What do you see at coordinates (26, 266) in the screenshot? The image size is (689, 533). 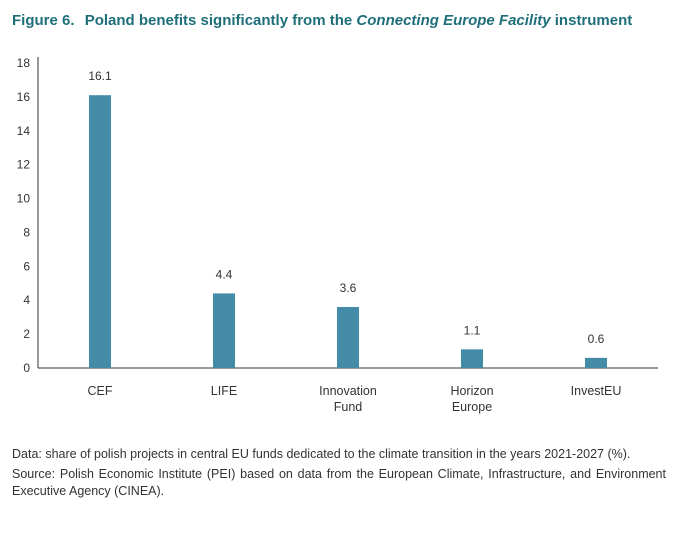 I see `y-tick-label: 6` at bounding box center [26, 266].